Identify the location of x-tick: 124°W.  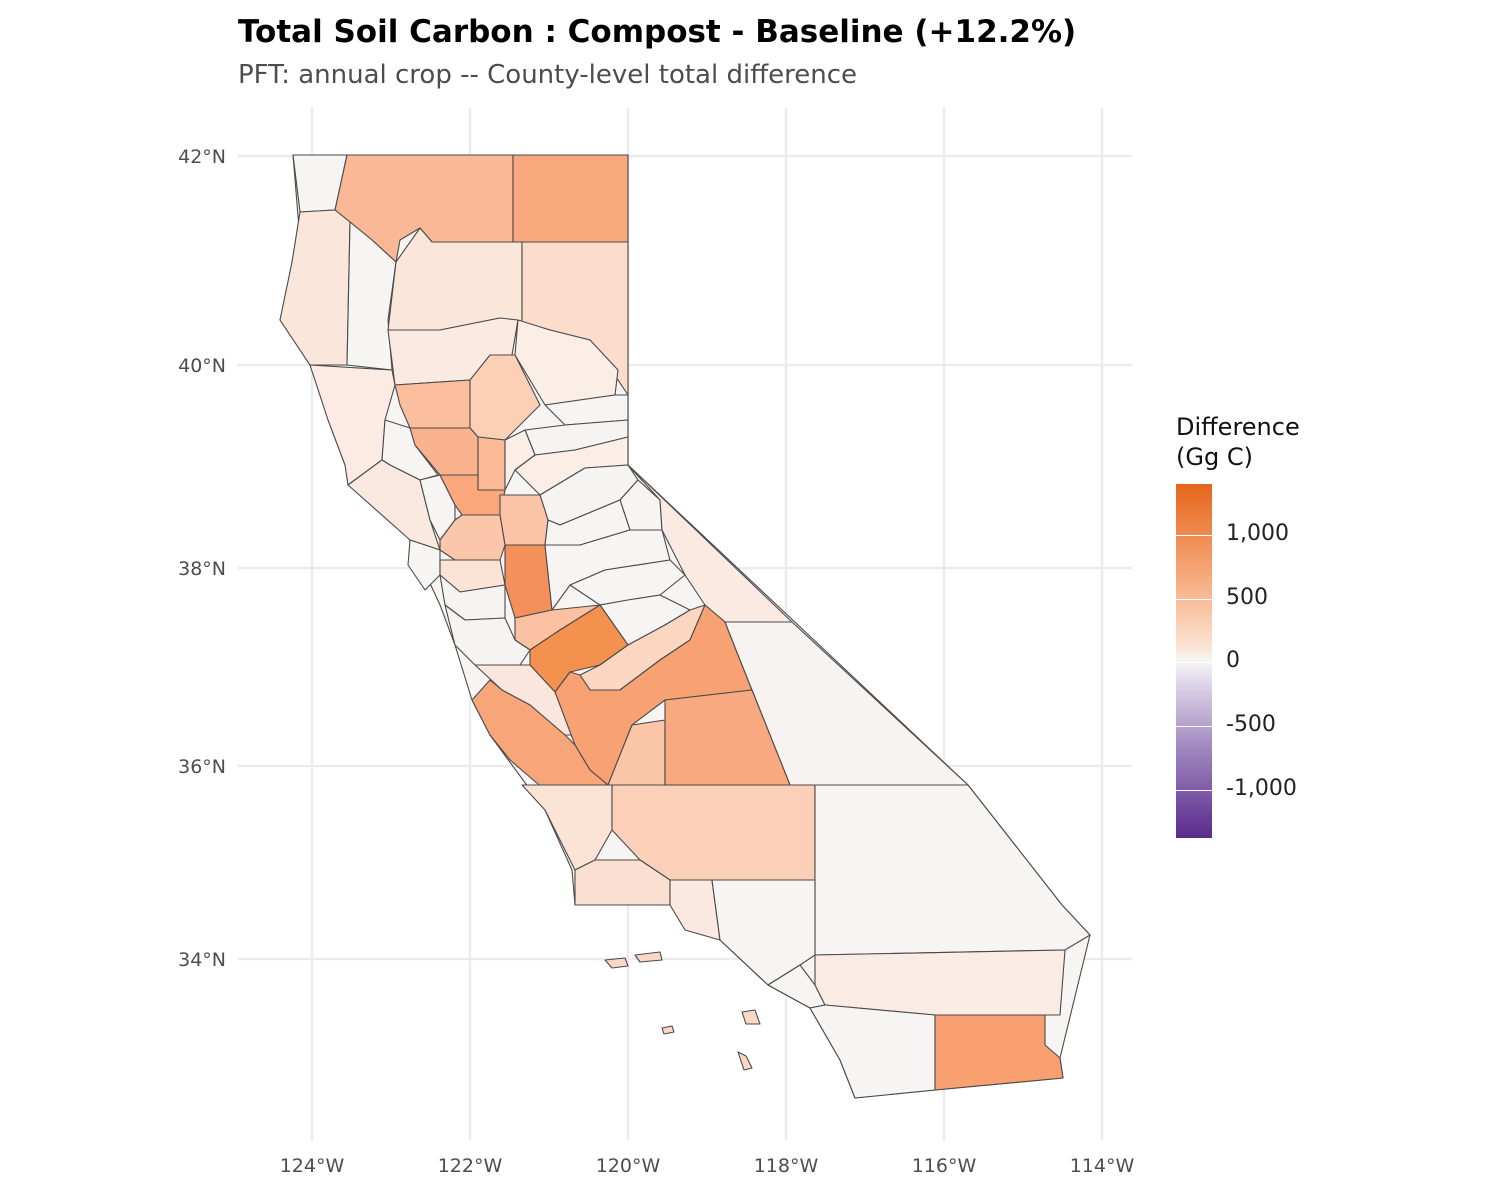
(312, 1166).